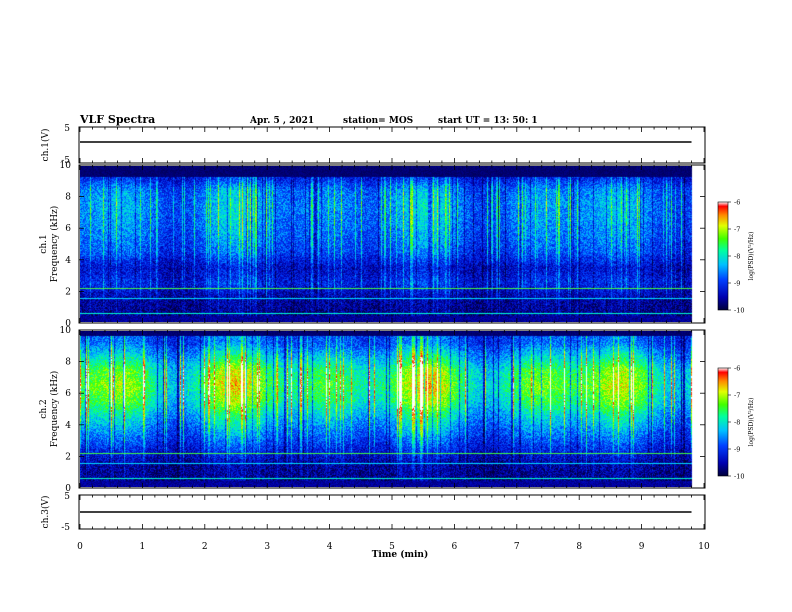 The height and width of the screenshot is (612, 792). I want to click on ch1-voltage-ylabel: ch.1(V), so click(45, 145).